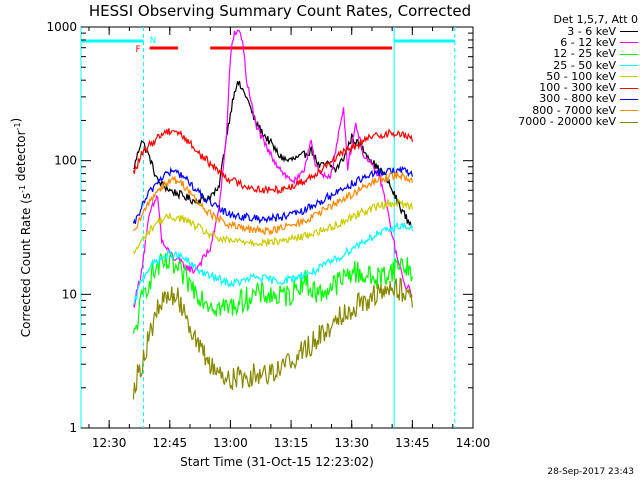 This screenshot has width=640, height=480. I want to click on legend-label: 300 - 800 keV, so click(577, 99).